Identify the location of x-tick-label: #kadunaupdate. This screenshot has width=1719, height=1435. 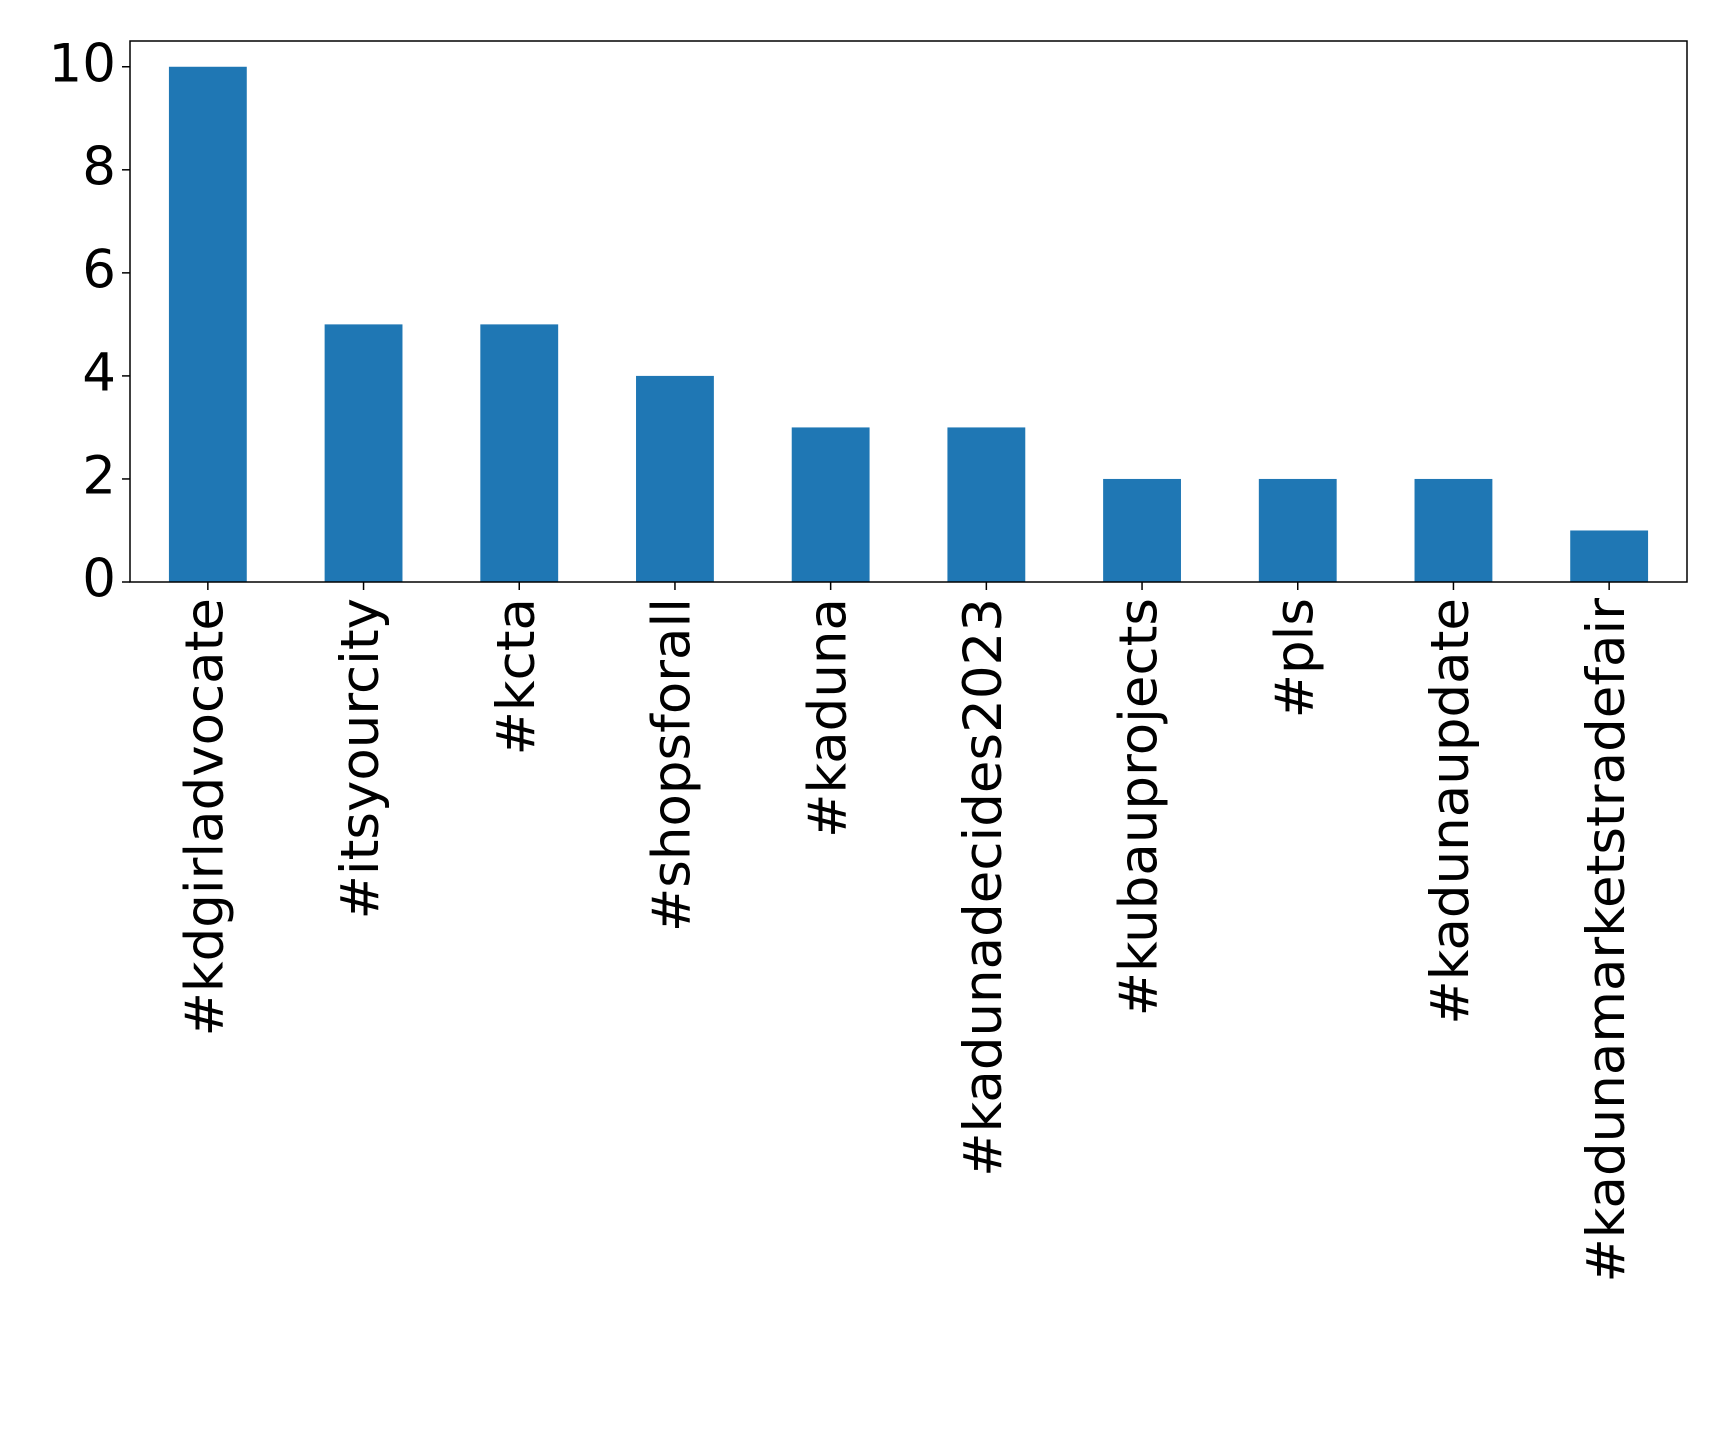
(1450, 811).